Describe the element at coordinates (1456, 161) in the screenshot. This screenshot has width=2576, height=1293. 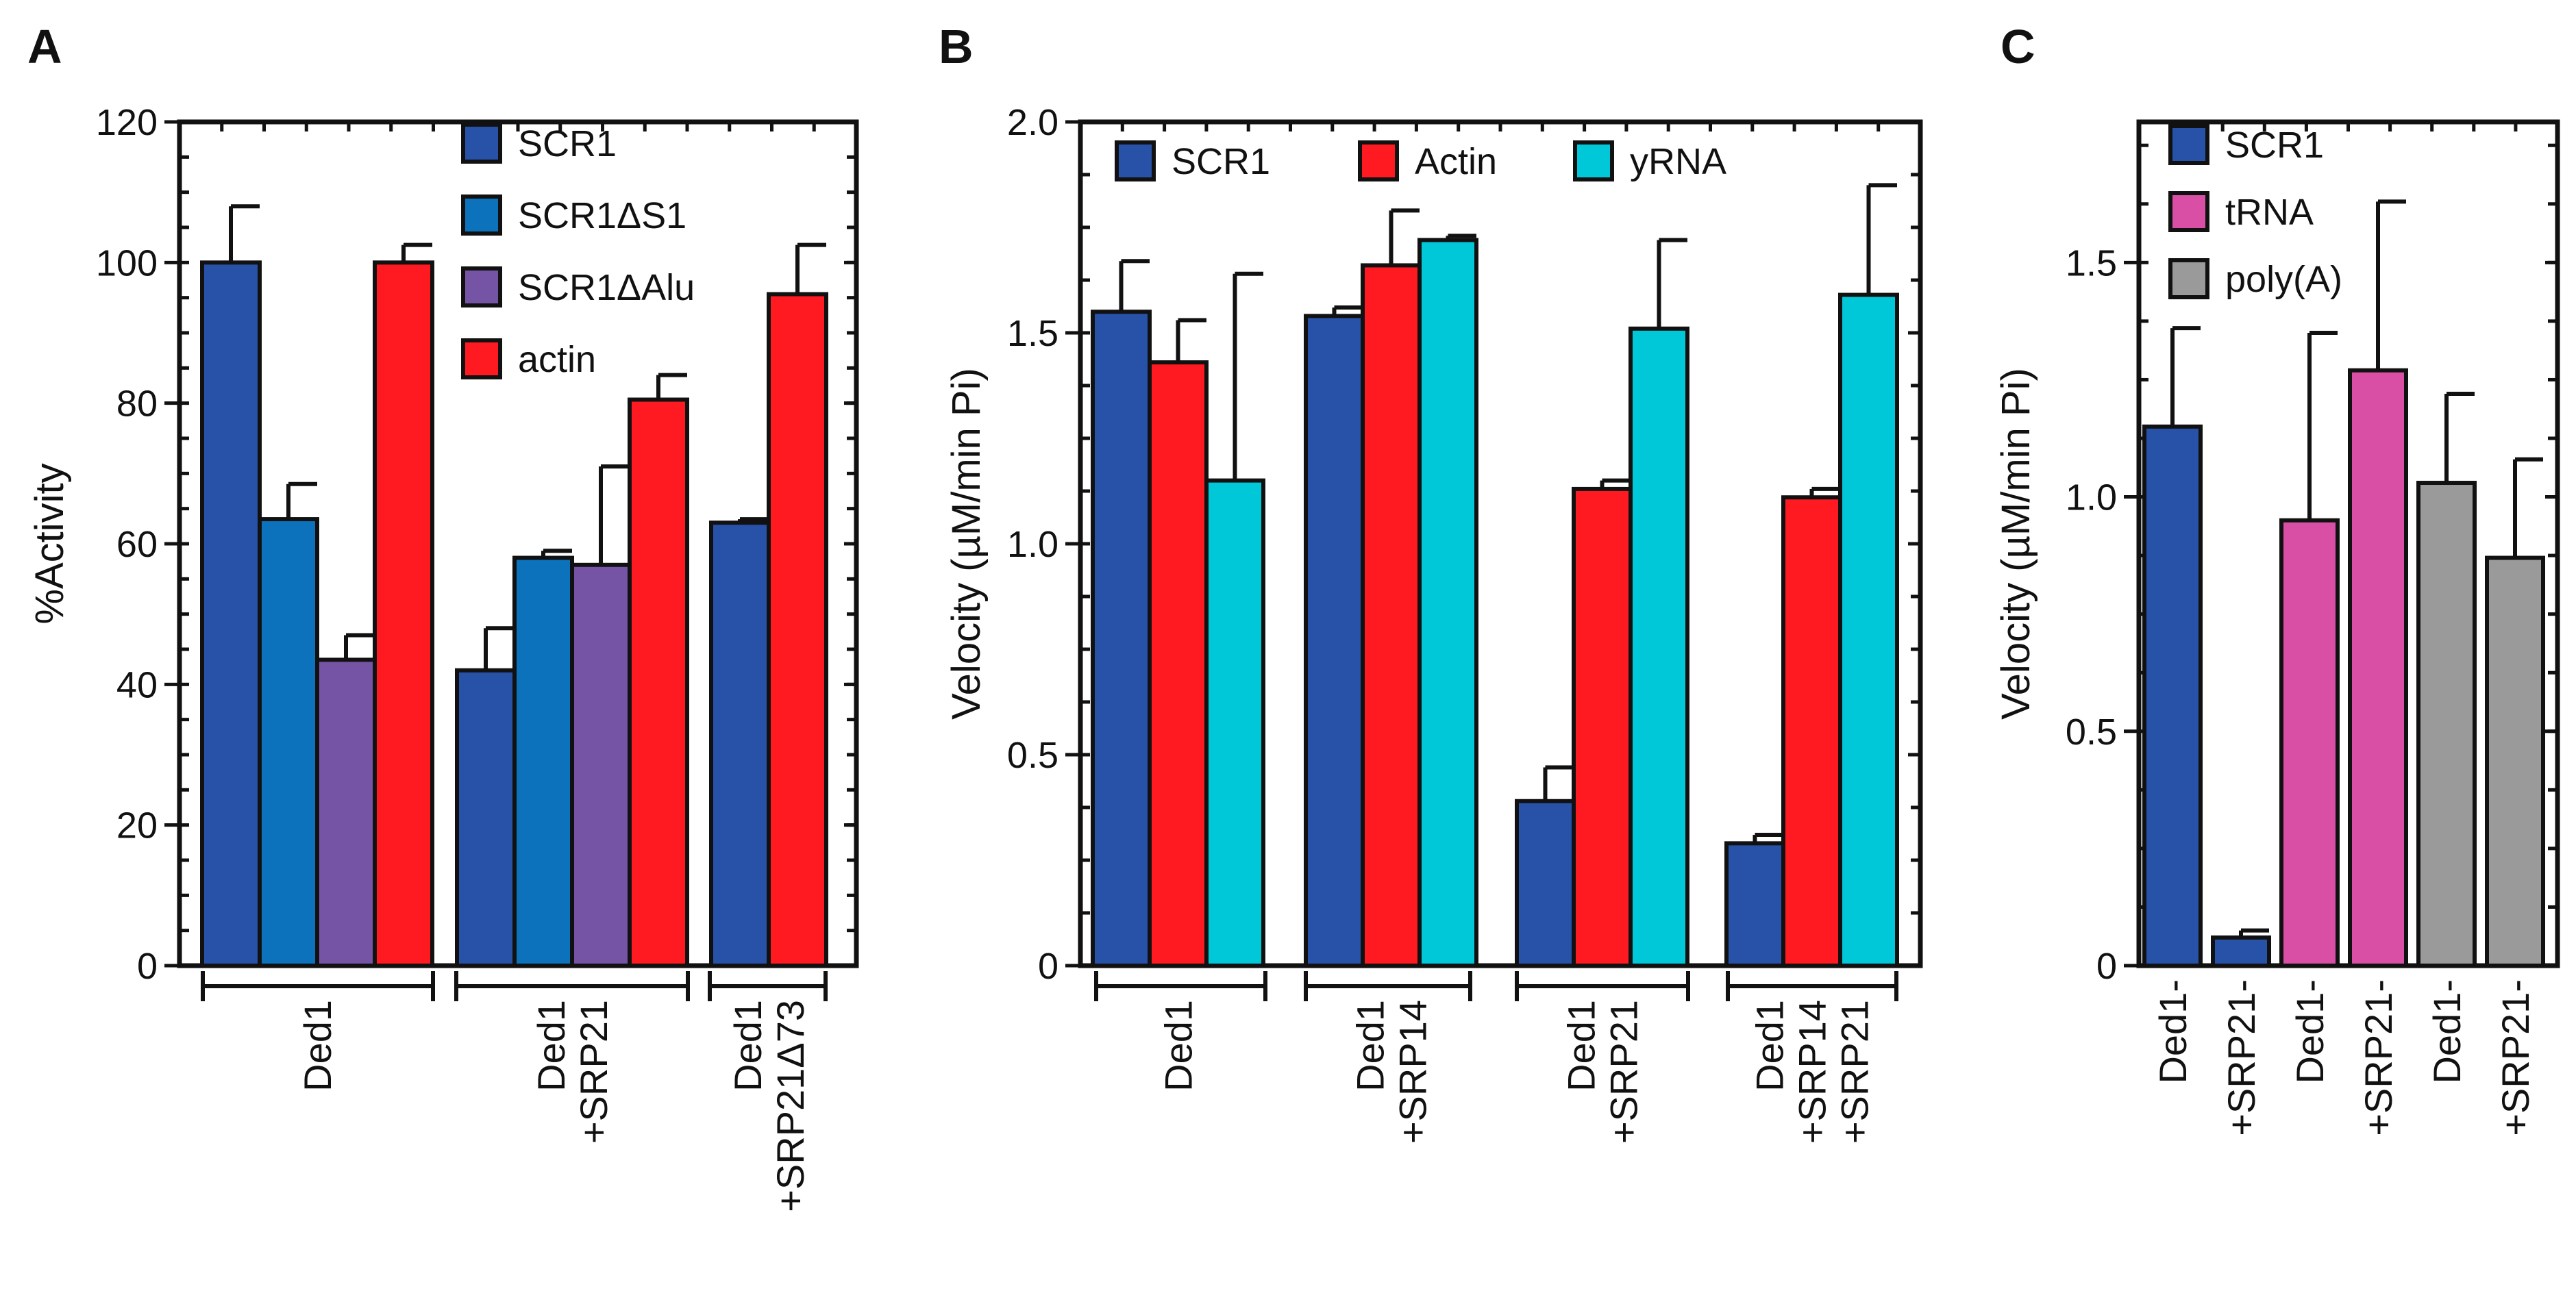
I see `legend-label: Actin` at that location.